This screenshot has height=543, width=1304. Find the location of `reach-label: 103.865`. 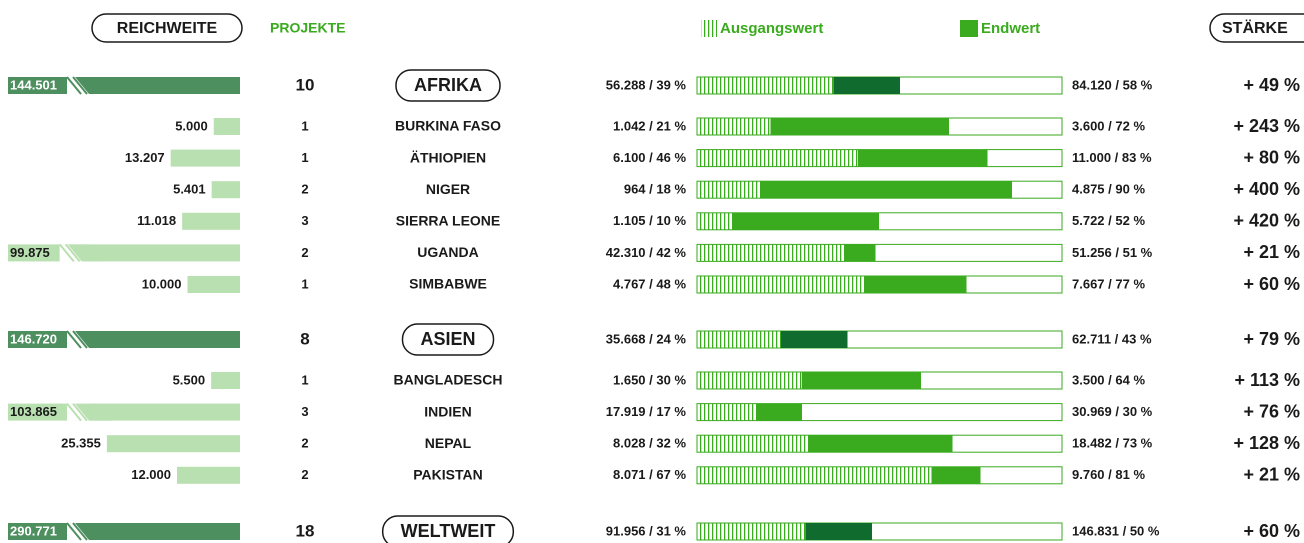

reach-label: 103.865 is located at coordinates (33, 411).